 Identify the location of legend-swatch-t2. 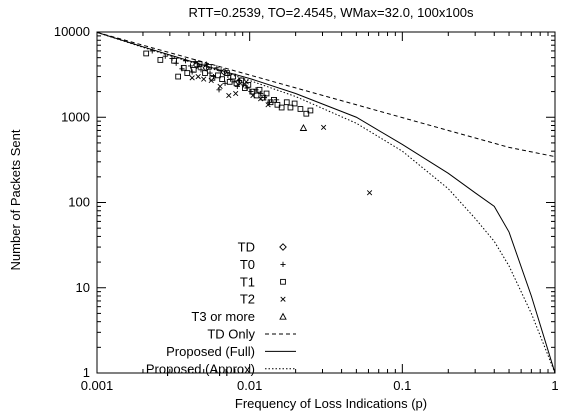
(283, 299).